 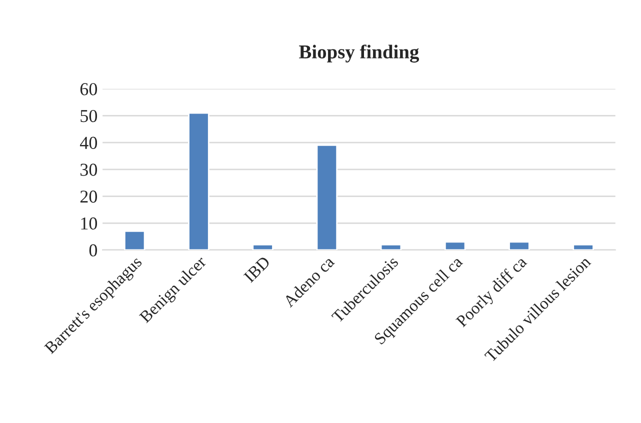 I want to click on y-tick-label: 50, so click(x=89, y=116).